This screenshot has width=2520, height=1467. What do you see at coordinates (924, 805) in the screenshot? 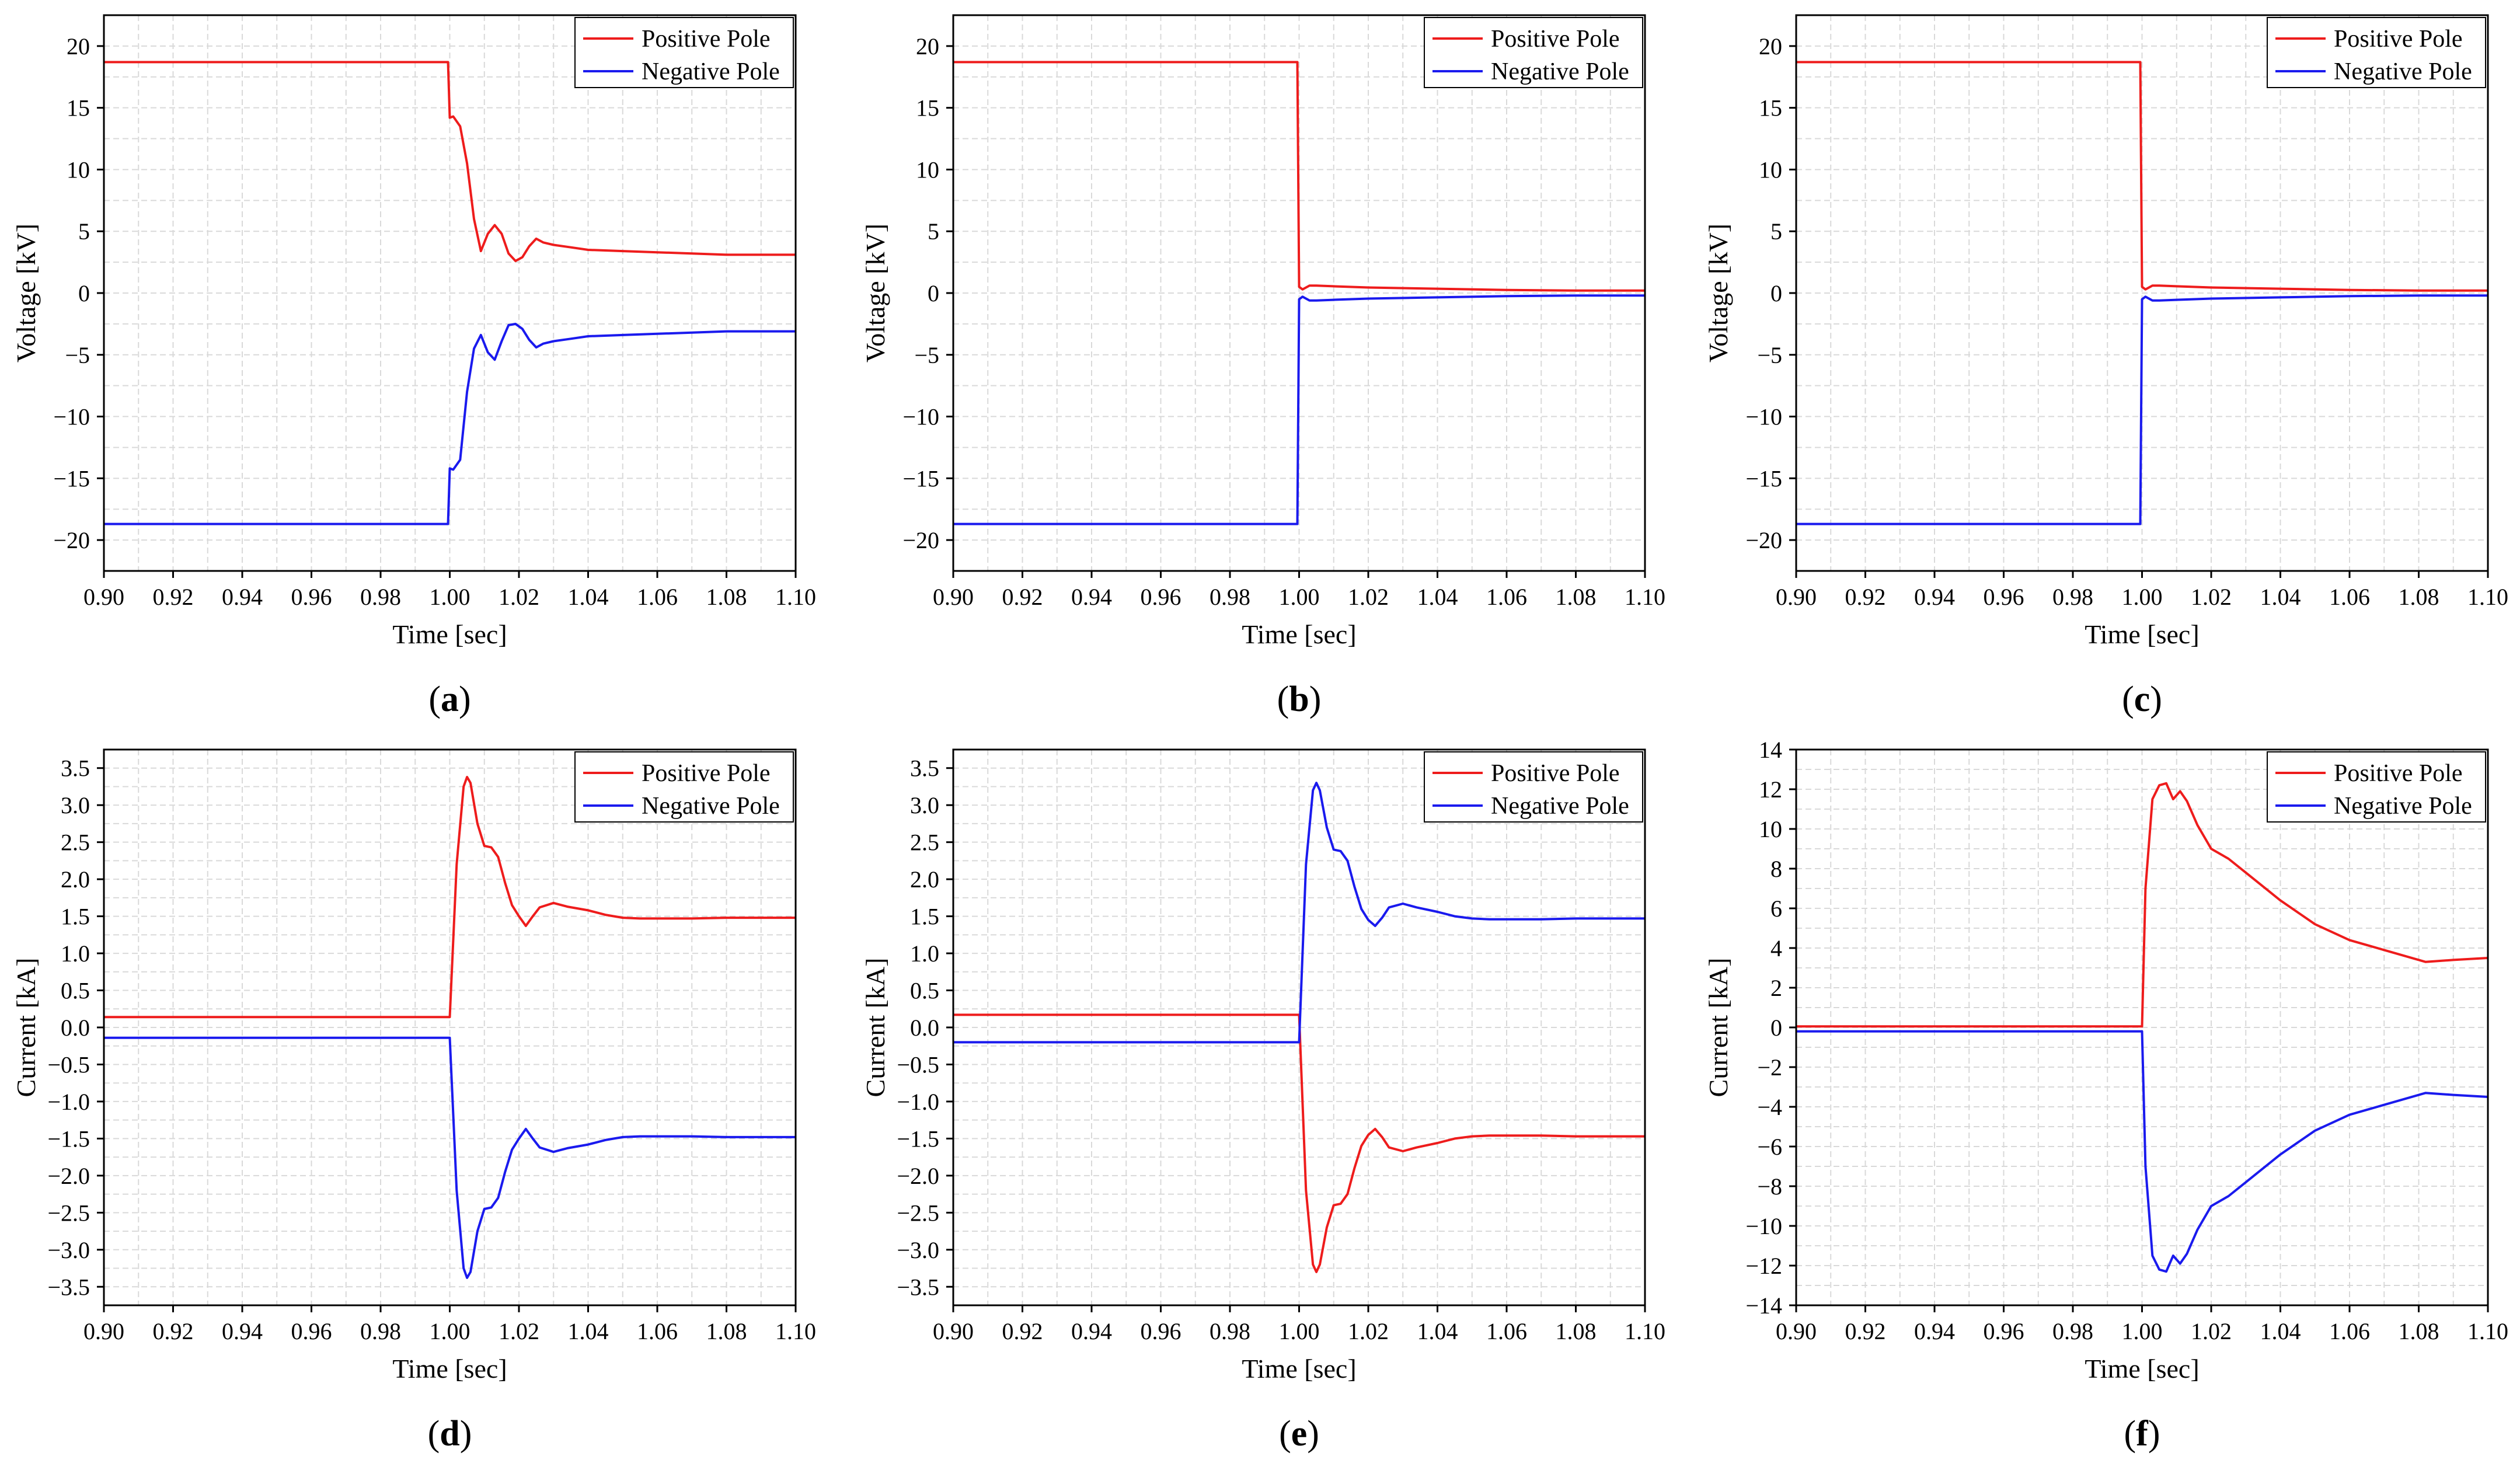
I see `y-tick-label: 3.0` at bounding box center [924, 805].